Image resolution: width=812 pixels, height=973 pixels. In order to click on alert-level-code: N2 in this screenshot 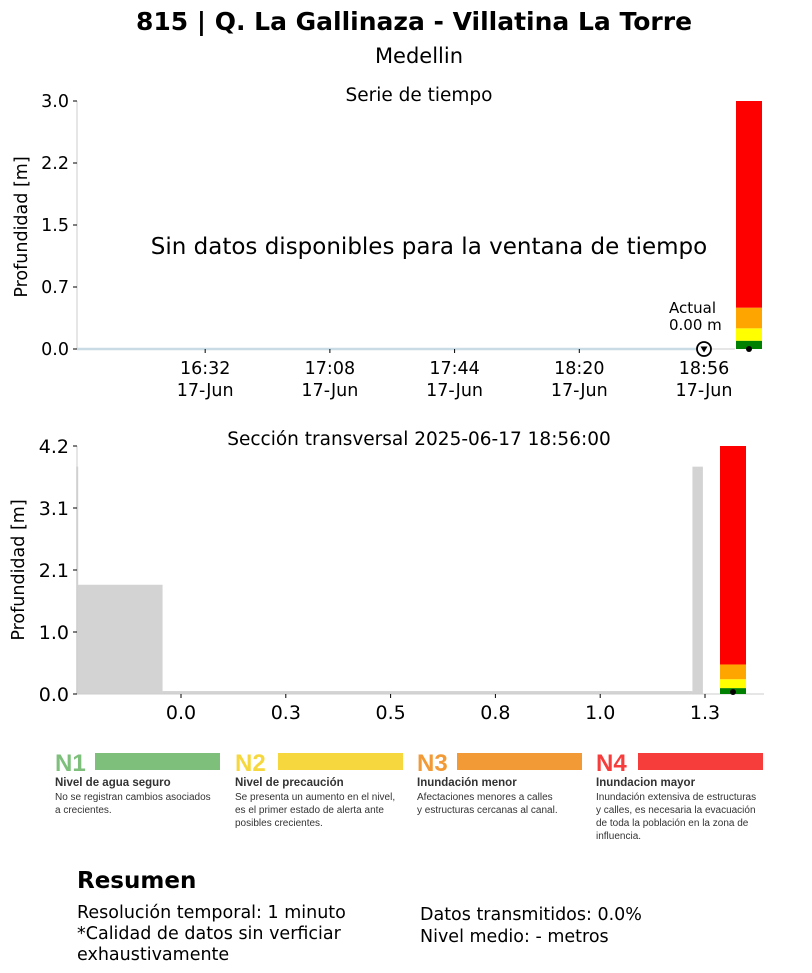, I will do `click(250, 763)`.